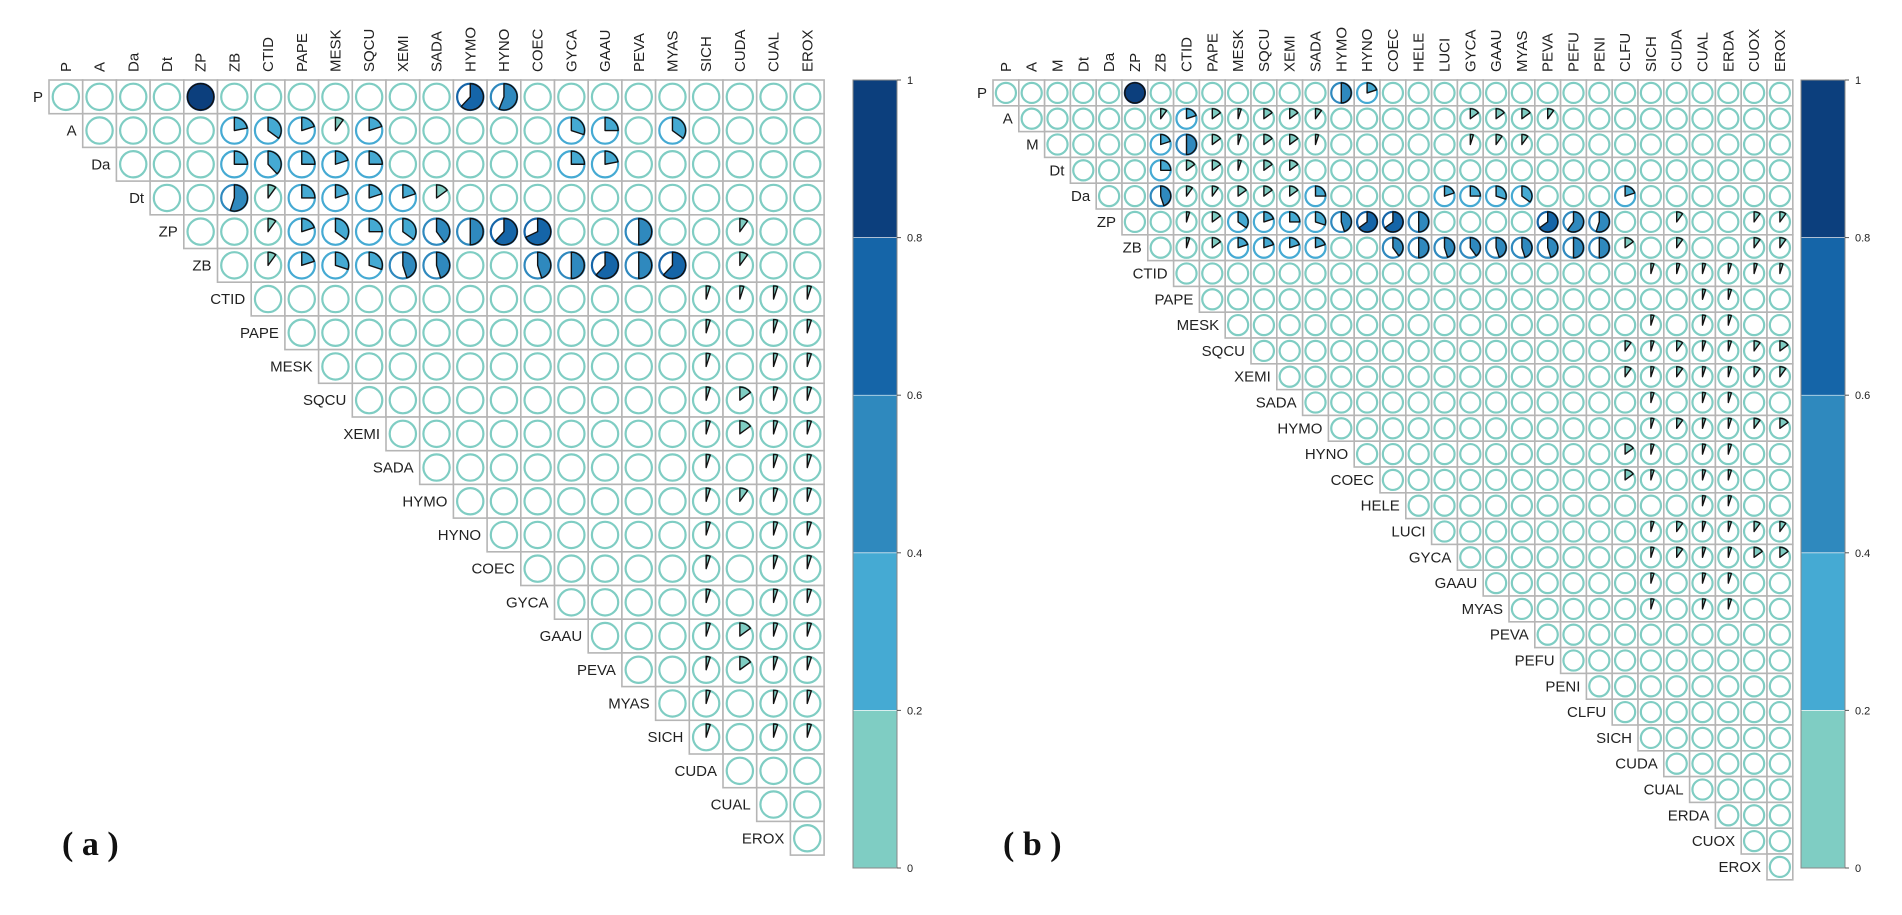  Describe the element at coordinates (1380, 506) in the screenshot. I see `panel-b-row-label: HELE` at that location.